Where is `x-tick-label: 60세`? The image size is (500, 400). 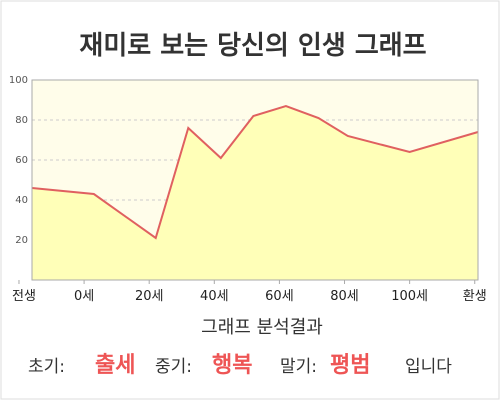 x-tick-label: 60세 is located at coordinates (279, 296).